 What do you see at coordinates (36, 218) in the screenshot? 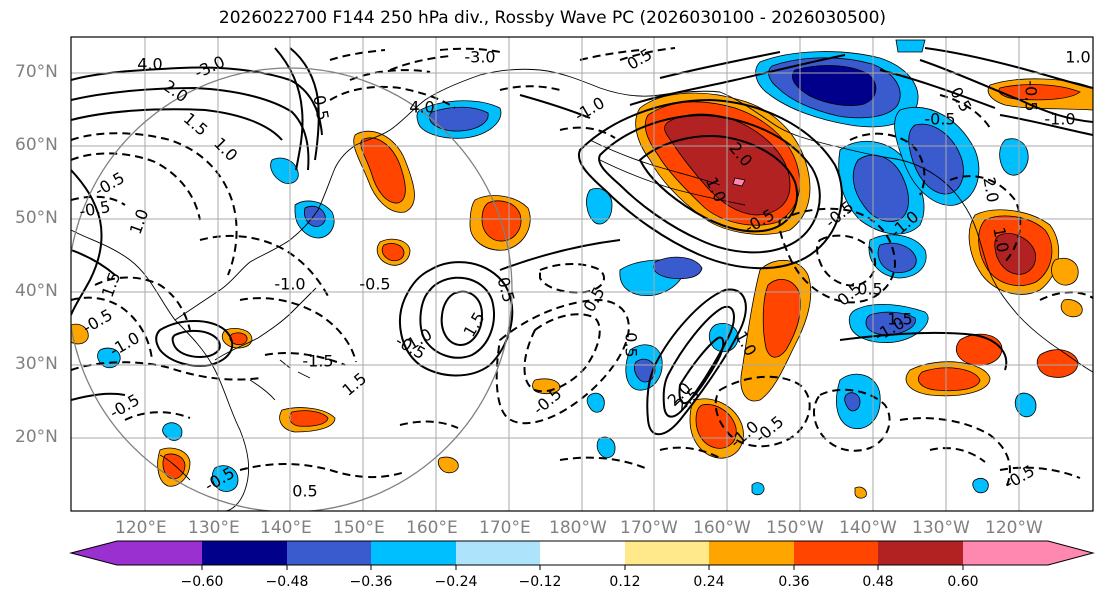
I see `lat-label-50n: 50°N` at bounding box center [36, 218].